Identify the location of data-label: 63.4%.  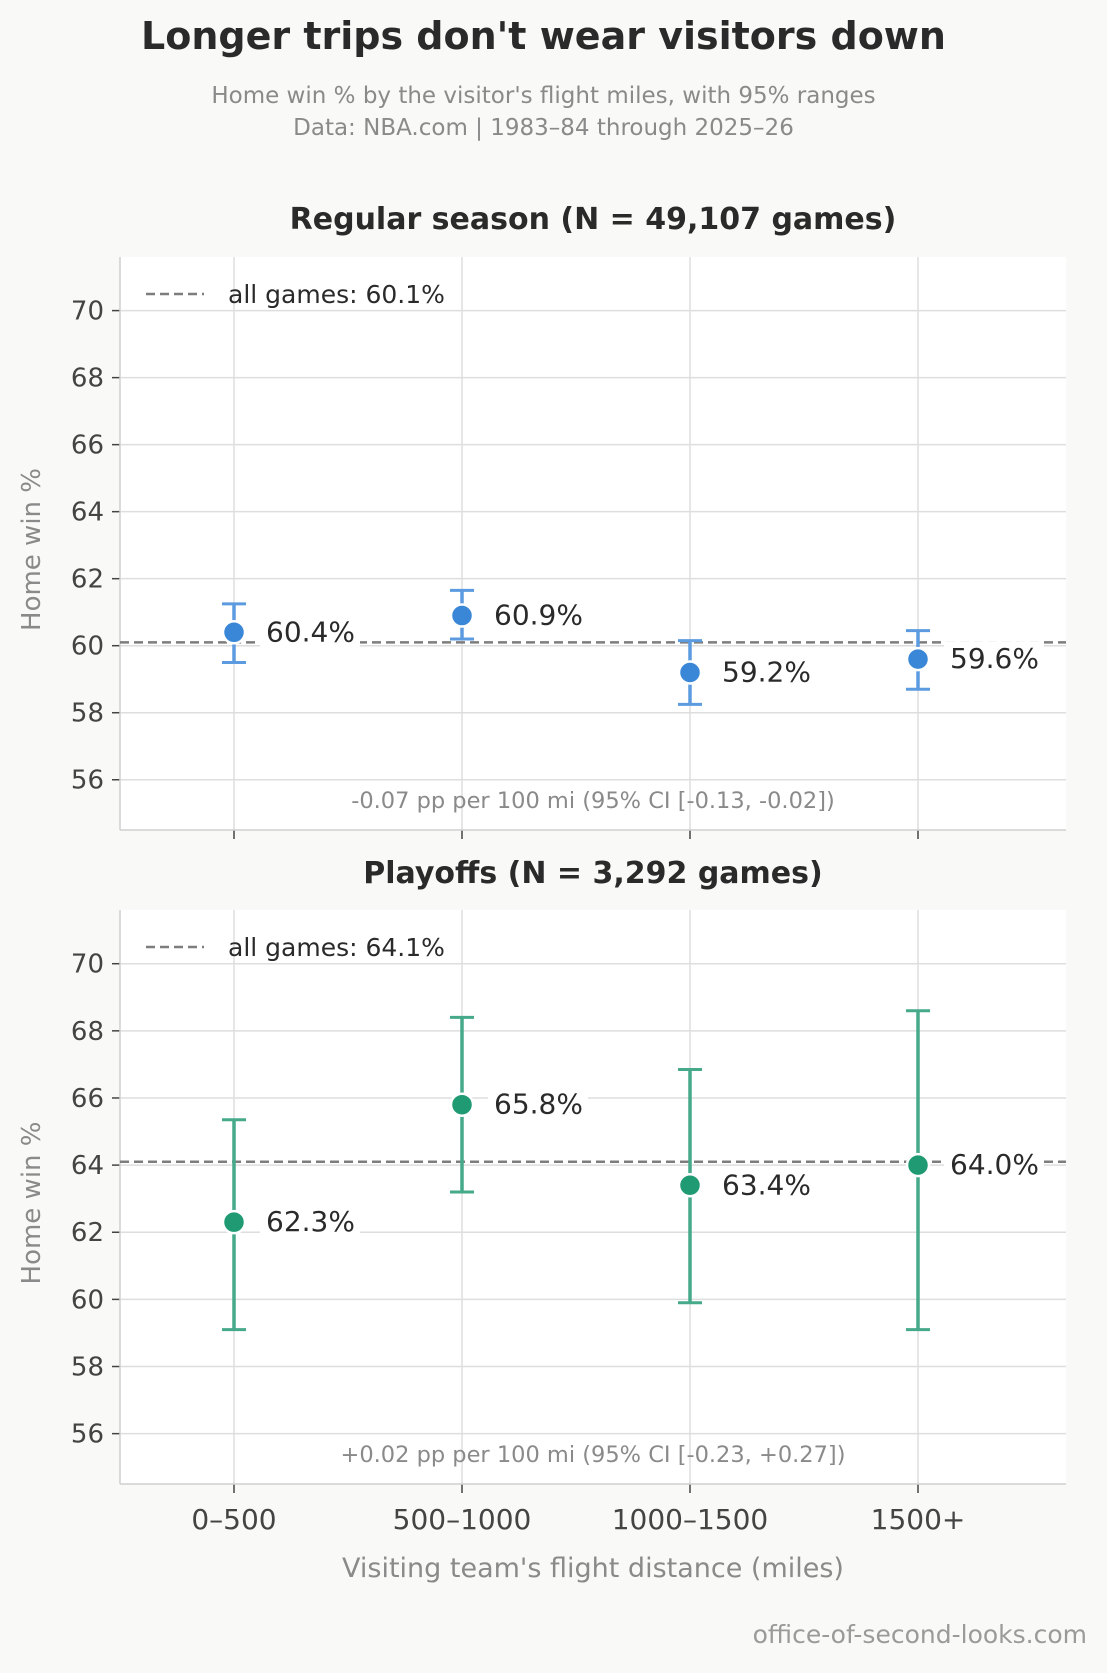
(766, 1184).